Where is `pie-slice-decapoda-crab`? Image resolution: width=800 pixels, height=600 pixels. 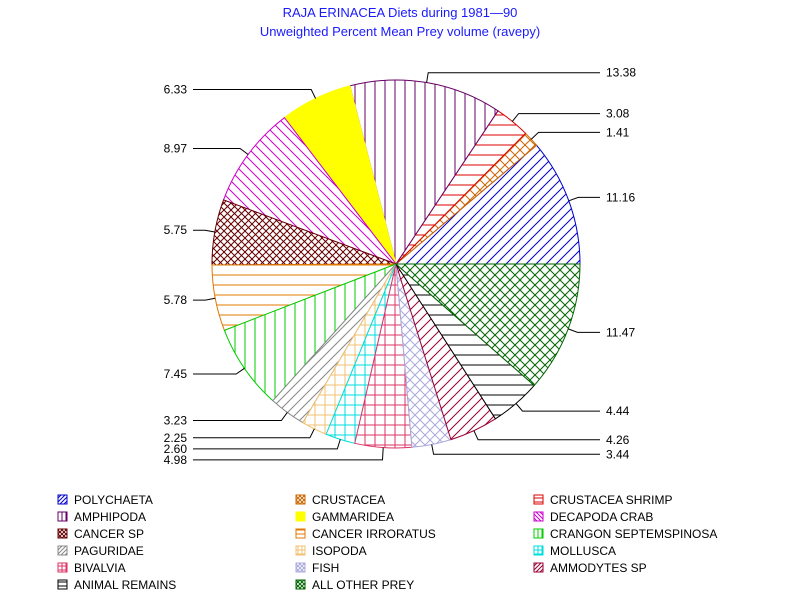
pie-slice-decapoda-crab is located at coordinates (310, 191).